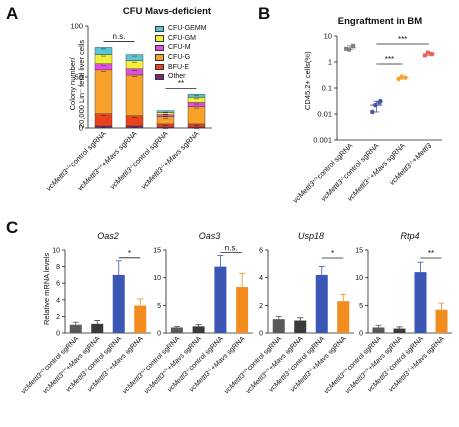 The image size is (459, 427). I want to click on chart-a-legend-item: CFU-G, so click(181, 58).